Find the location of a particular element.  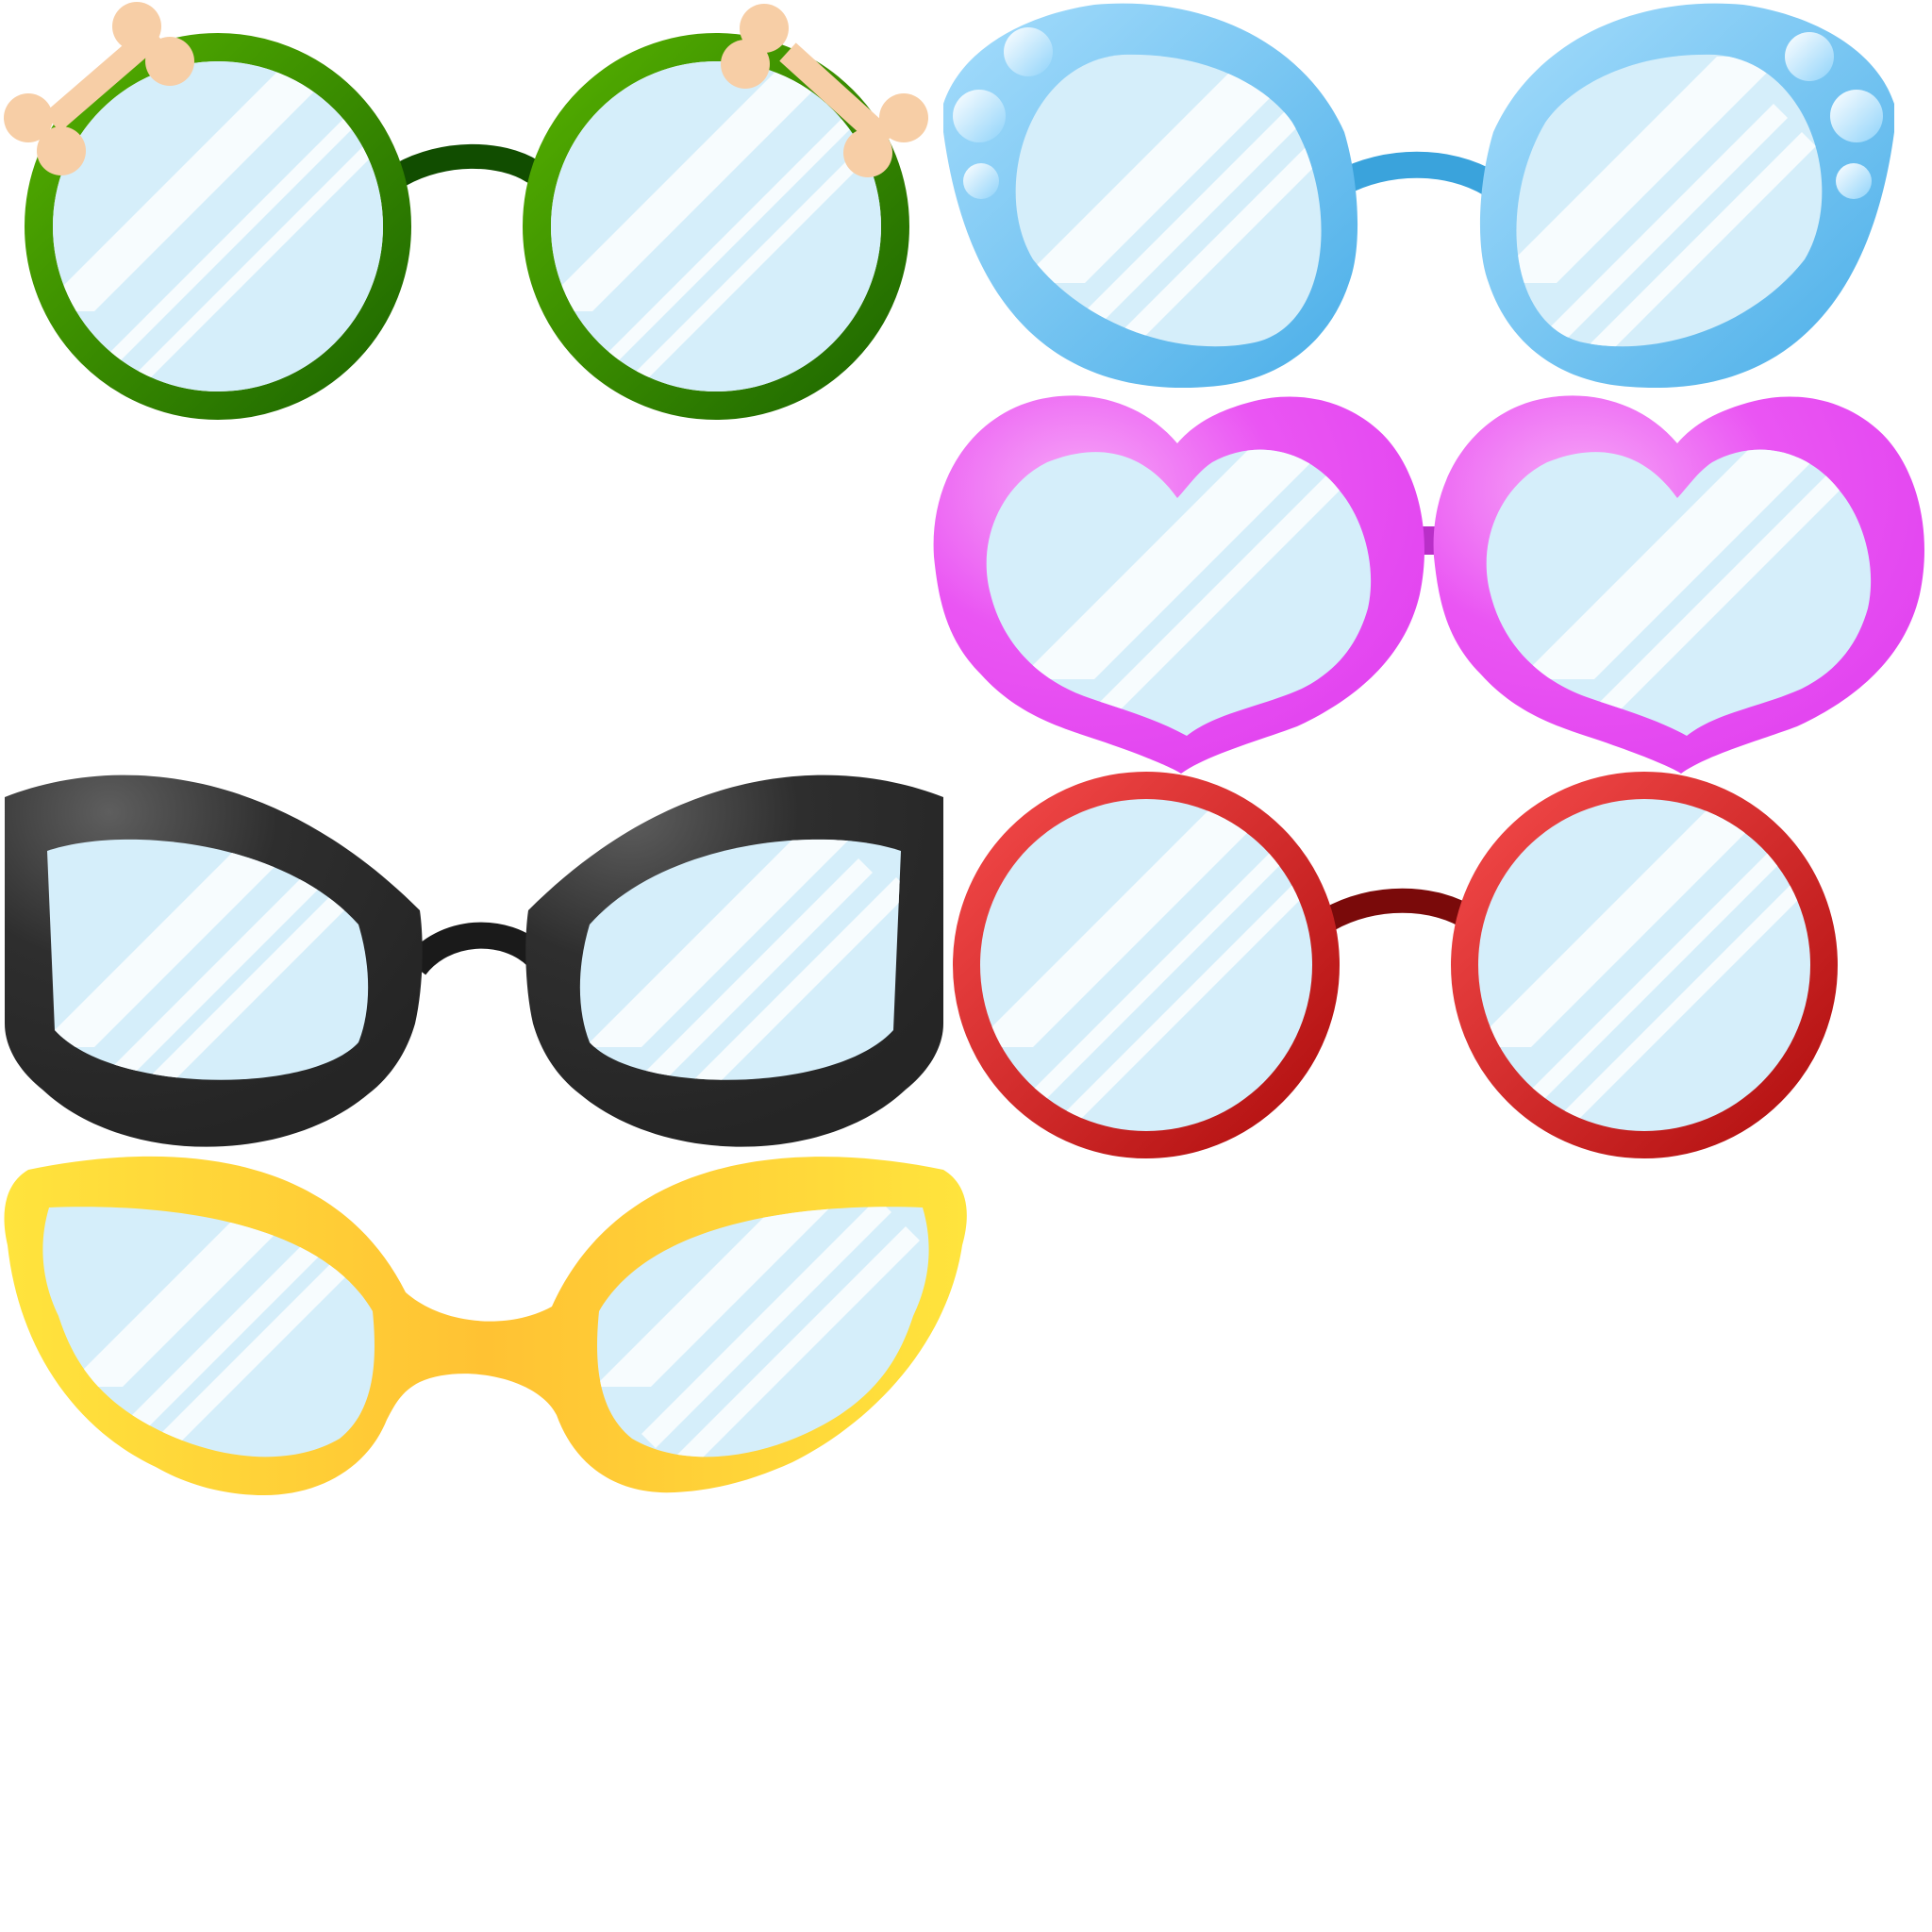

green-frame-right is located at coordinates (716, 227).